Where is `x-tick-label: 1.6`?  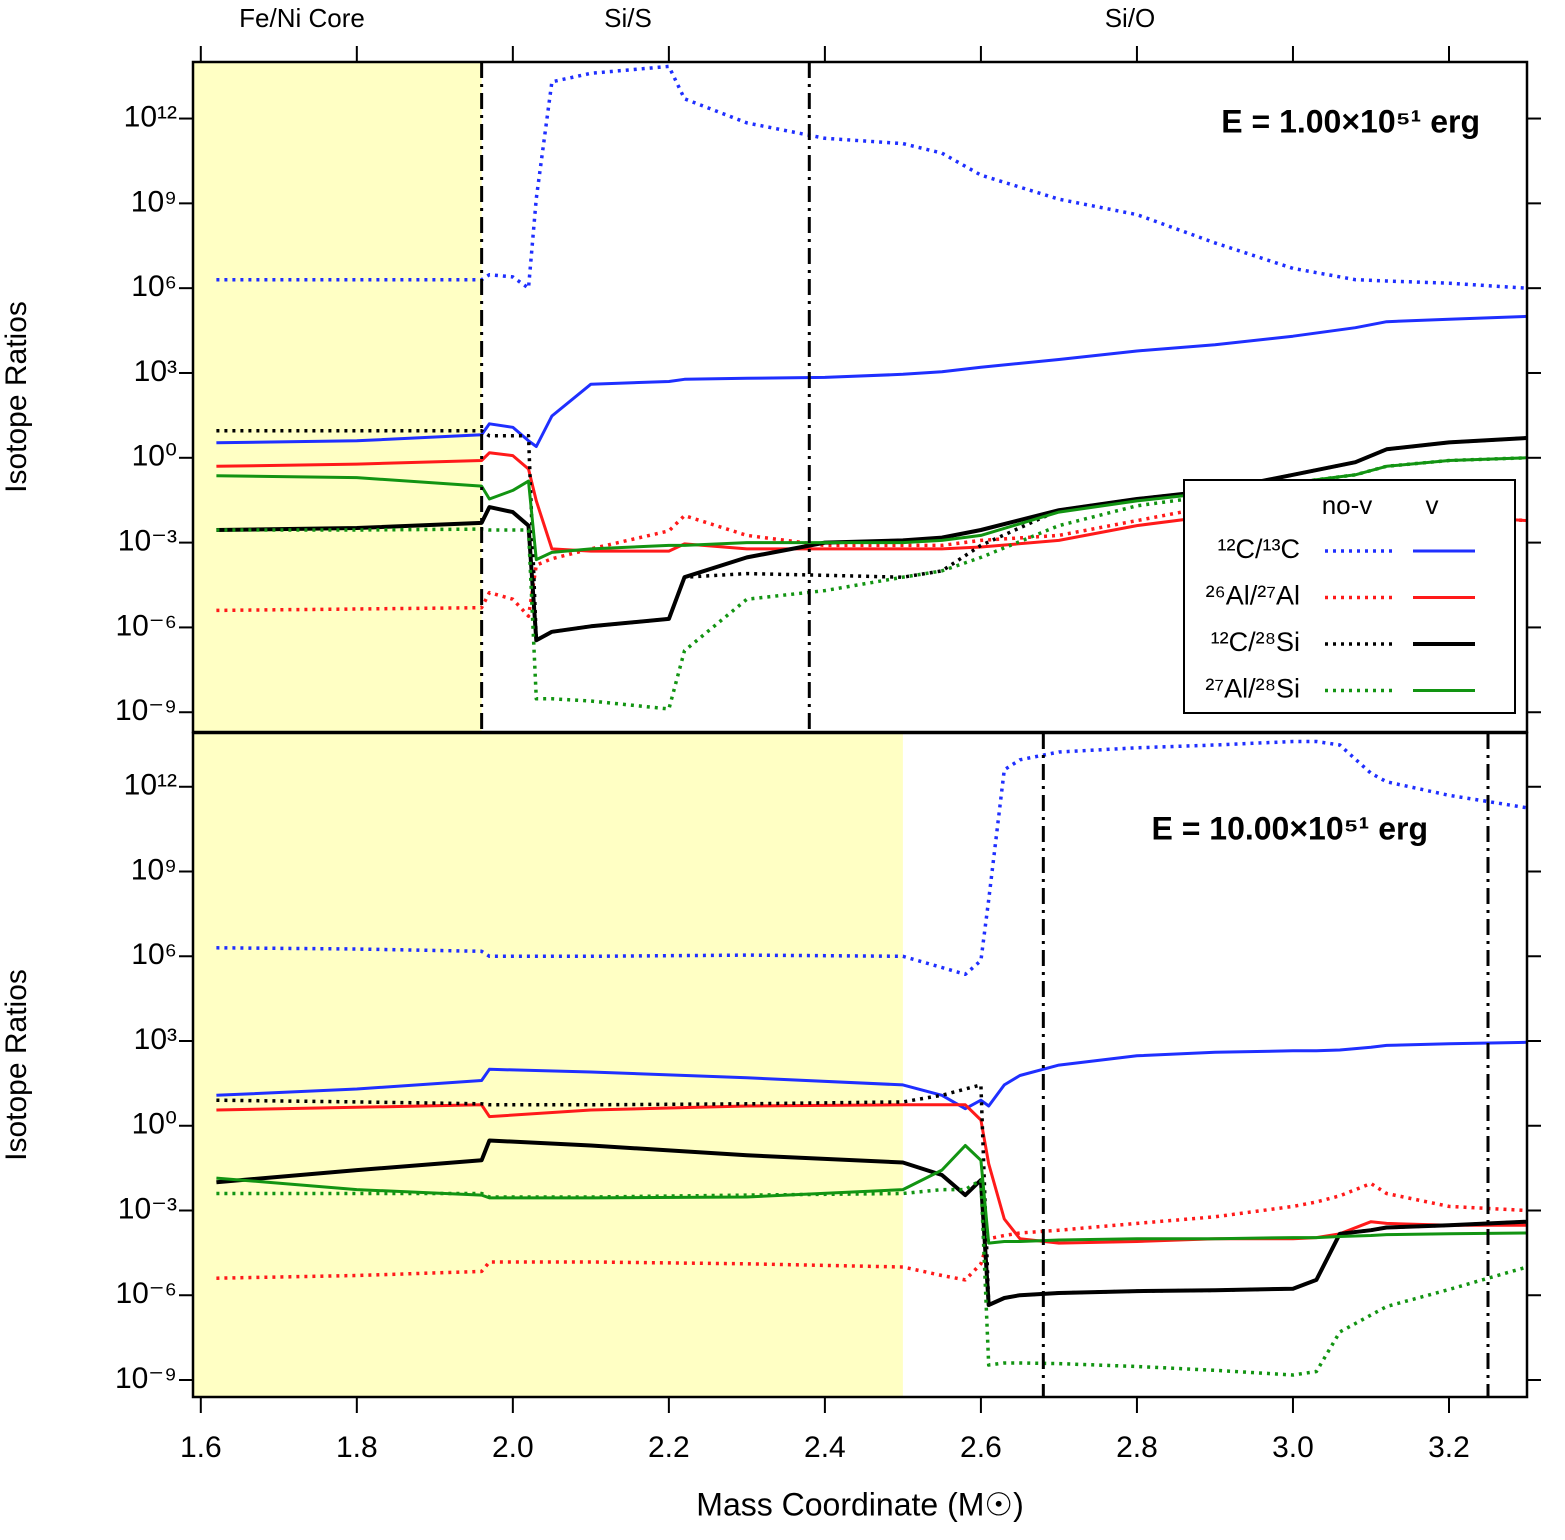
x-tick-label: 1.6 is located at coordinates (201, 1447).